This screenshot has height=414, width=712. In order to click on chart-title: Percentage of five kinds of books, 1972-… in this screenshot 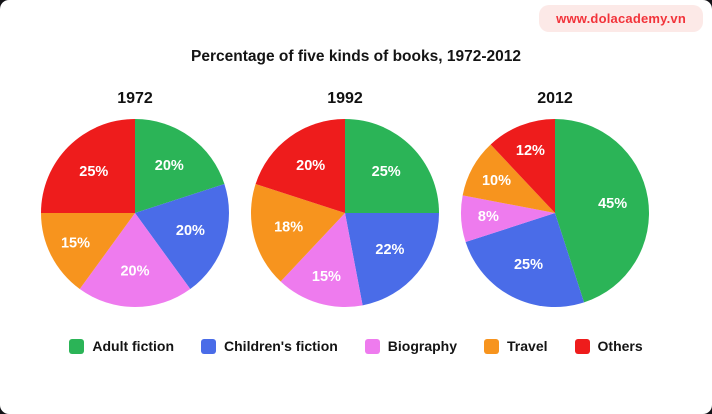, I will do `click(356, 56)`.